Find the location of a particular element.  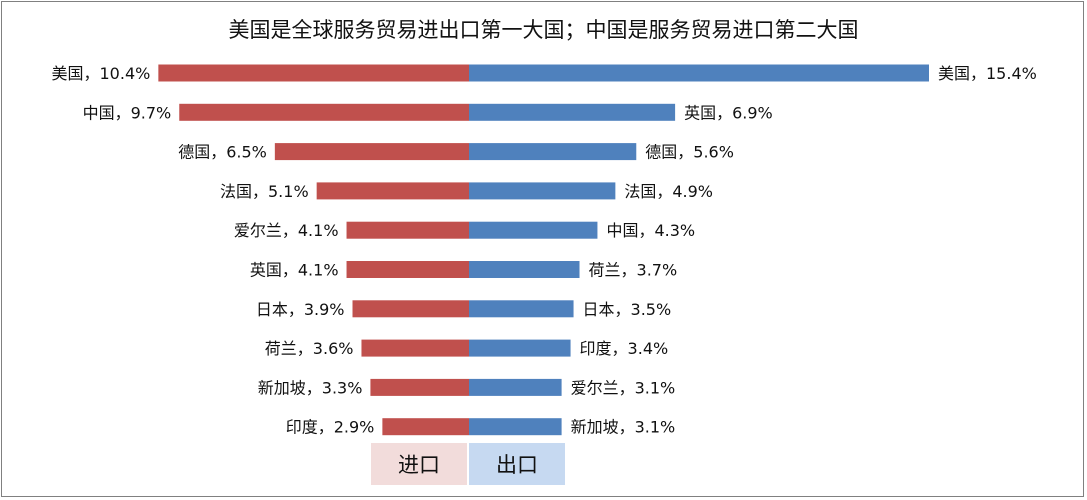

import-bar-label: 新加坡，3.3% is located at coordinates (310, 387).